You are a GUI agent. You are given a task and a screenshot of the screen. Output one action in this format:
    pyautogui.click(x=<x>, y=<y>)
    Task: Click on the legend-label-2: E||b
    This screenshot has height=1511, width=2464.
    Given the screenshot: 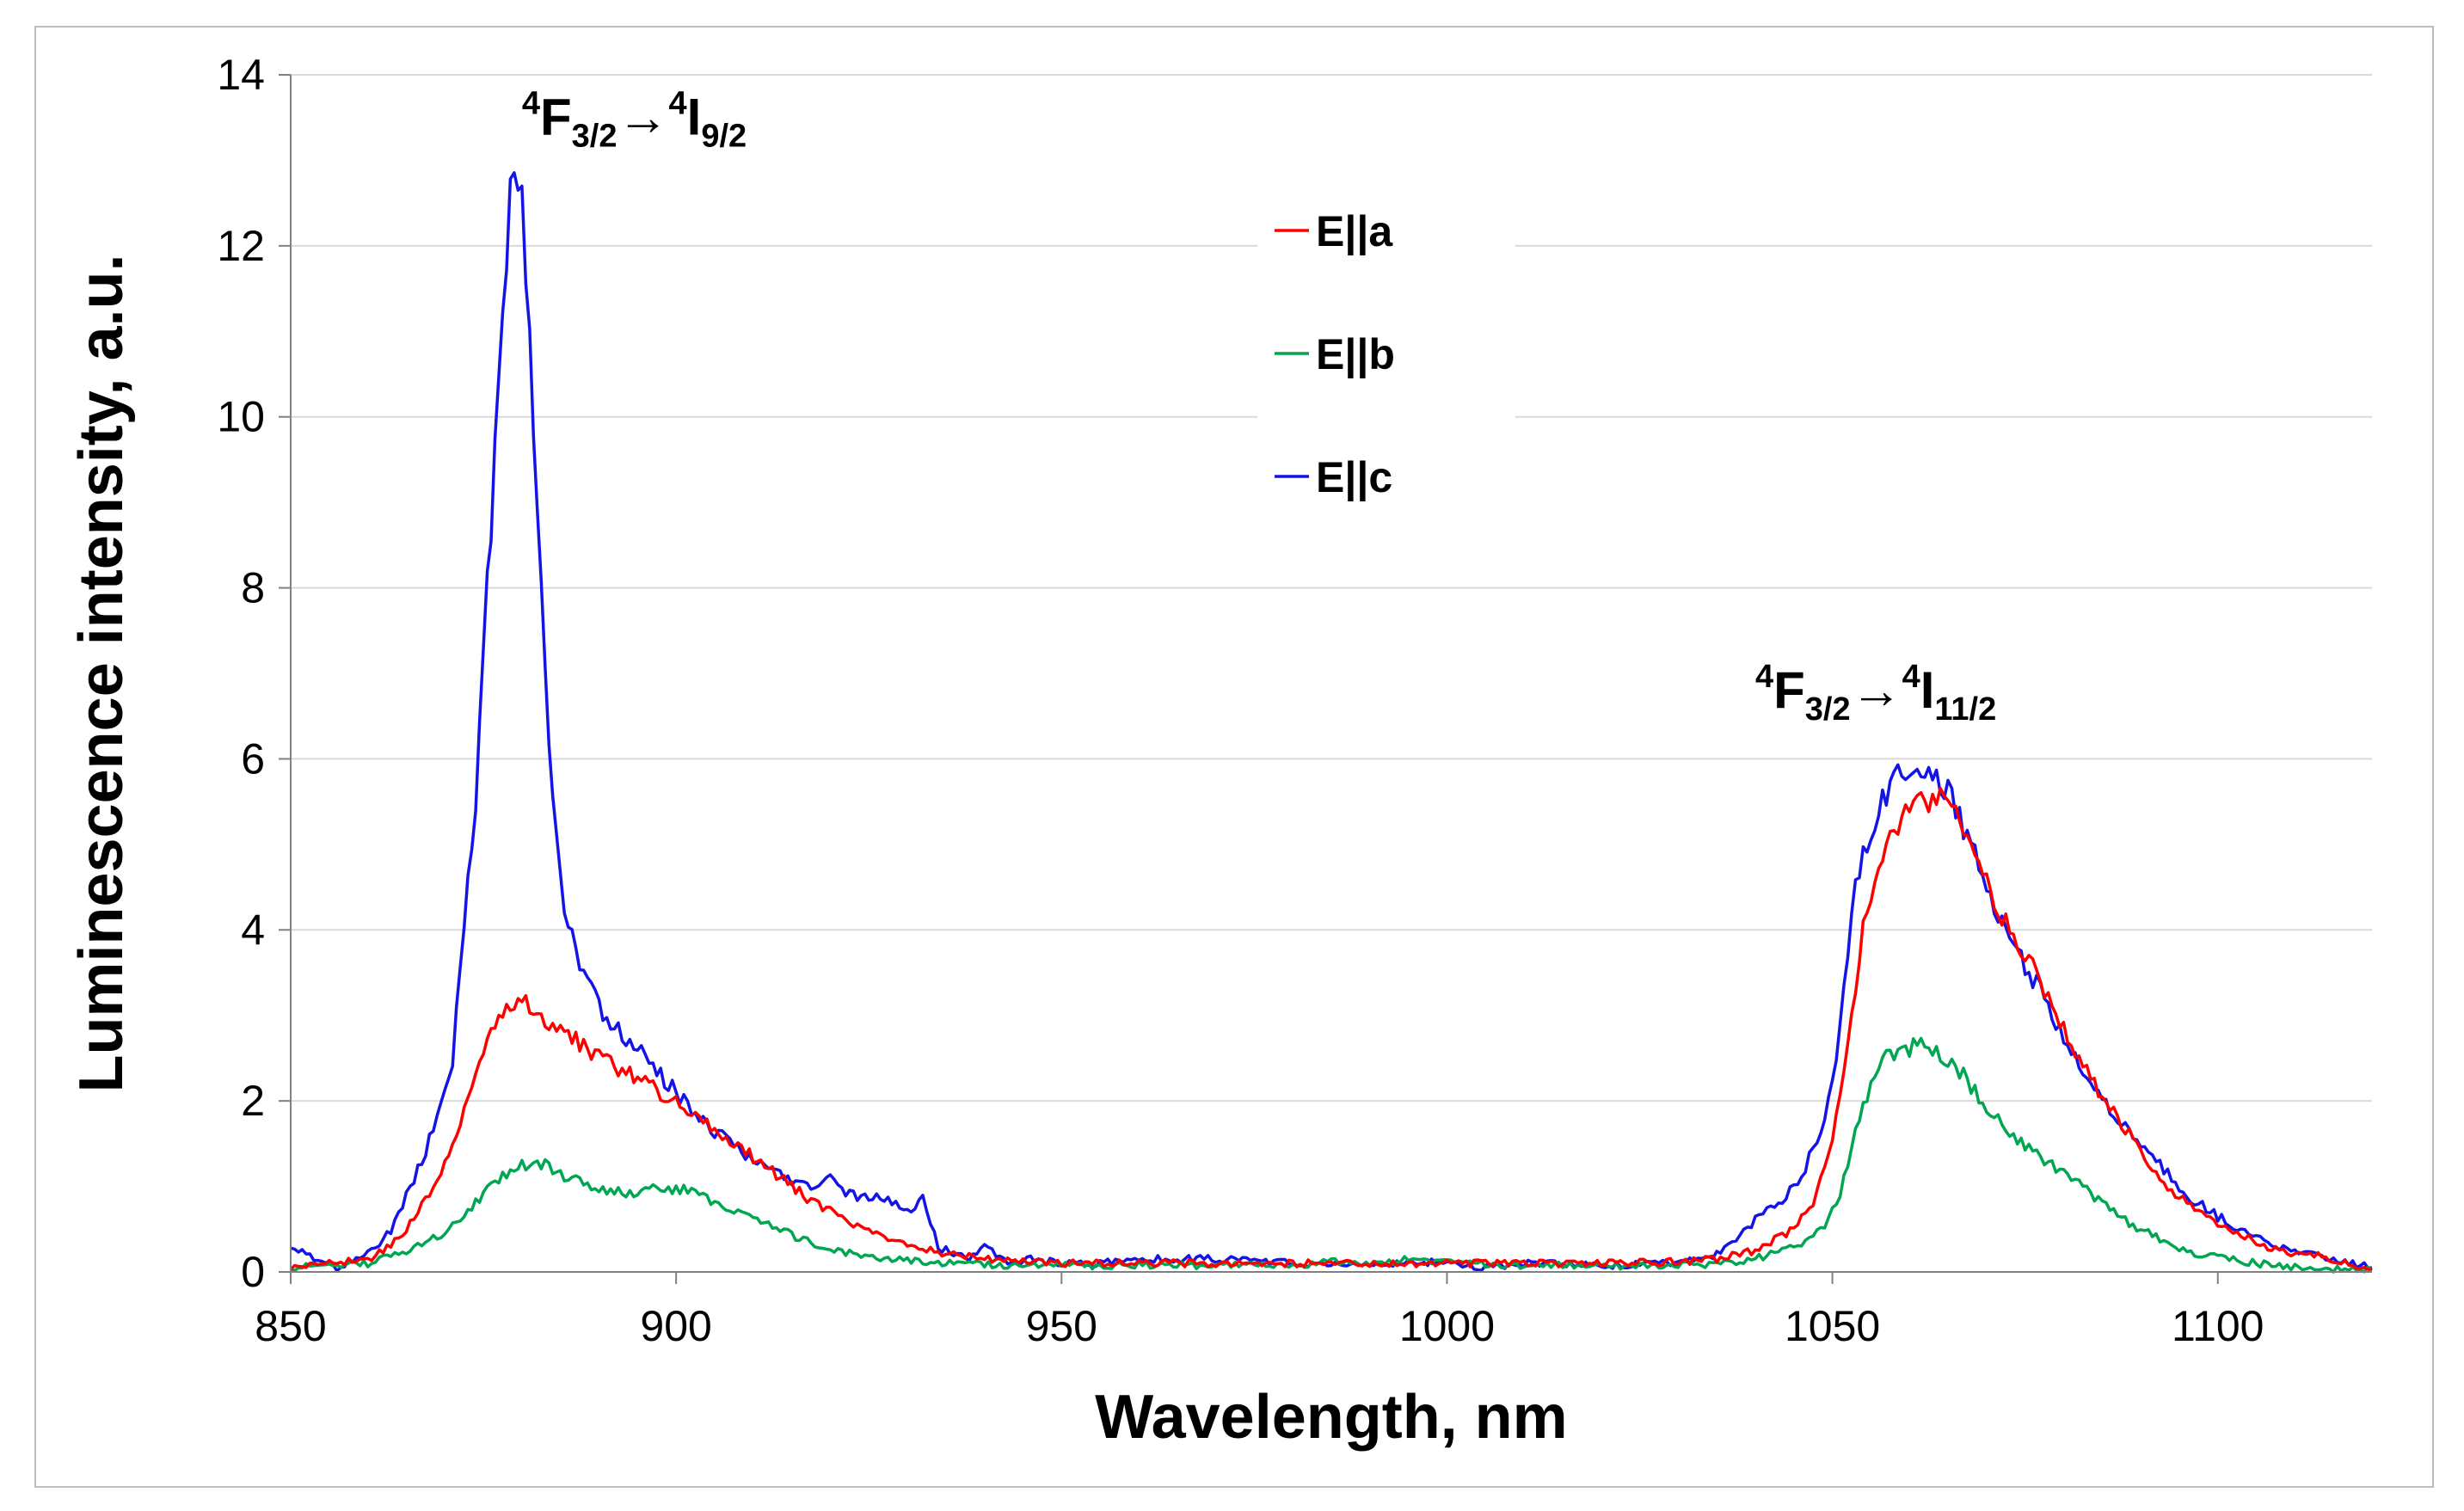 What is the action you would take?
    pyautogui.click(x=1356, y=354)
    